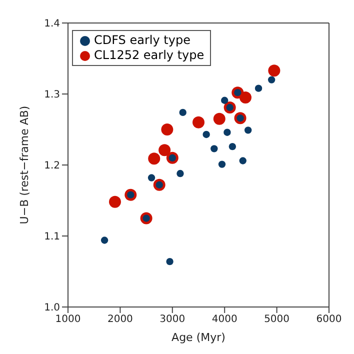 The width and height of the screenshot is (354, 354). I want to click on x-axis-title: Age (Myr), so click(199, 337).